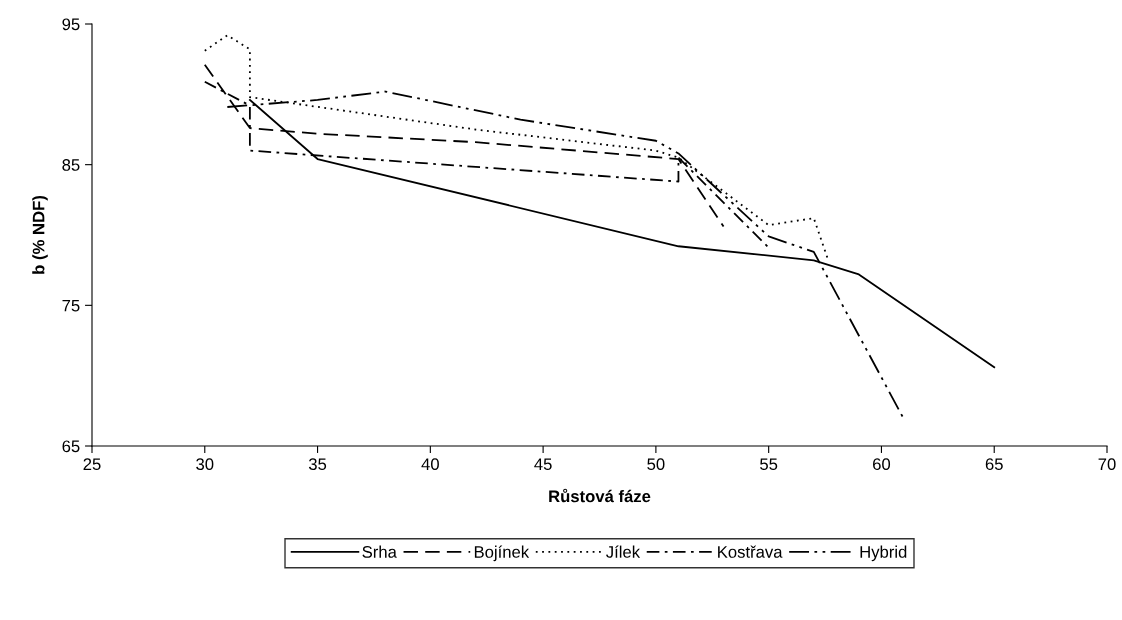 This screenshot has height=620, width=1122. I want to click on x-tick-label: 60, so click(882, 464).